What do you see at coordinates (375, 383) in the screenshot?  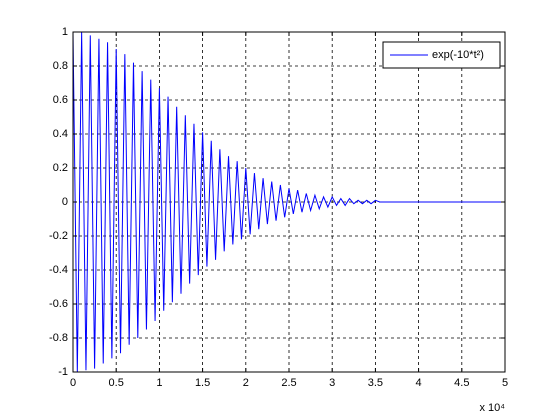 I see `x-tick-label: 3.5` at bounding box center [375, 383].